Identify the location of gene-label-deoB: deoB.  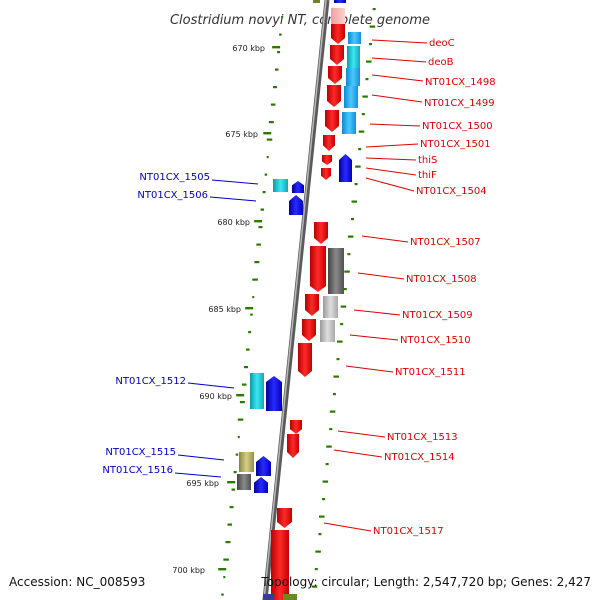
(441, 62).